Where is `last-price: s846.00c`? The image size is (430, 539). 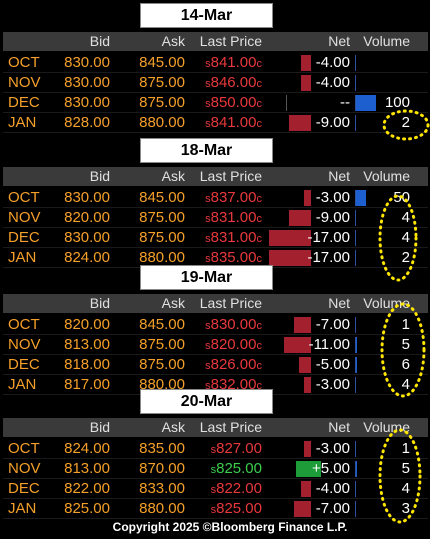 last-price: s846.00c is located at coordinates (221, 83).